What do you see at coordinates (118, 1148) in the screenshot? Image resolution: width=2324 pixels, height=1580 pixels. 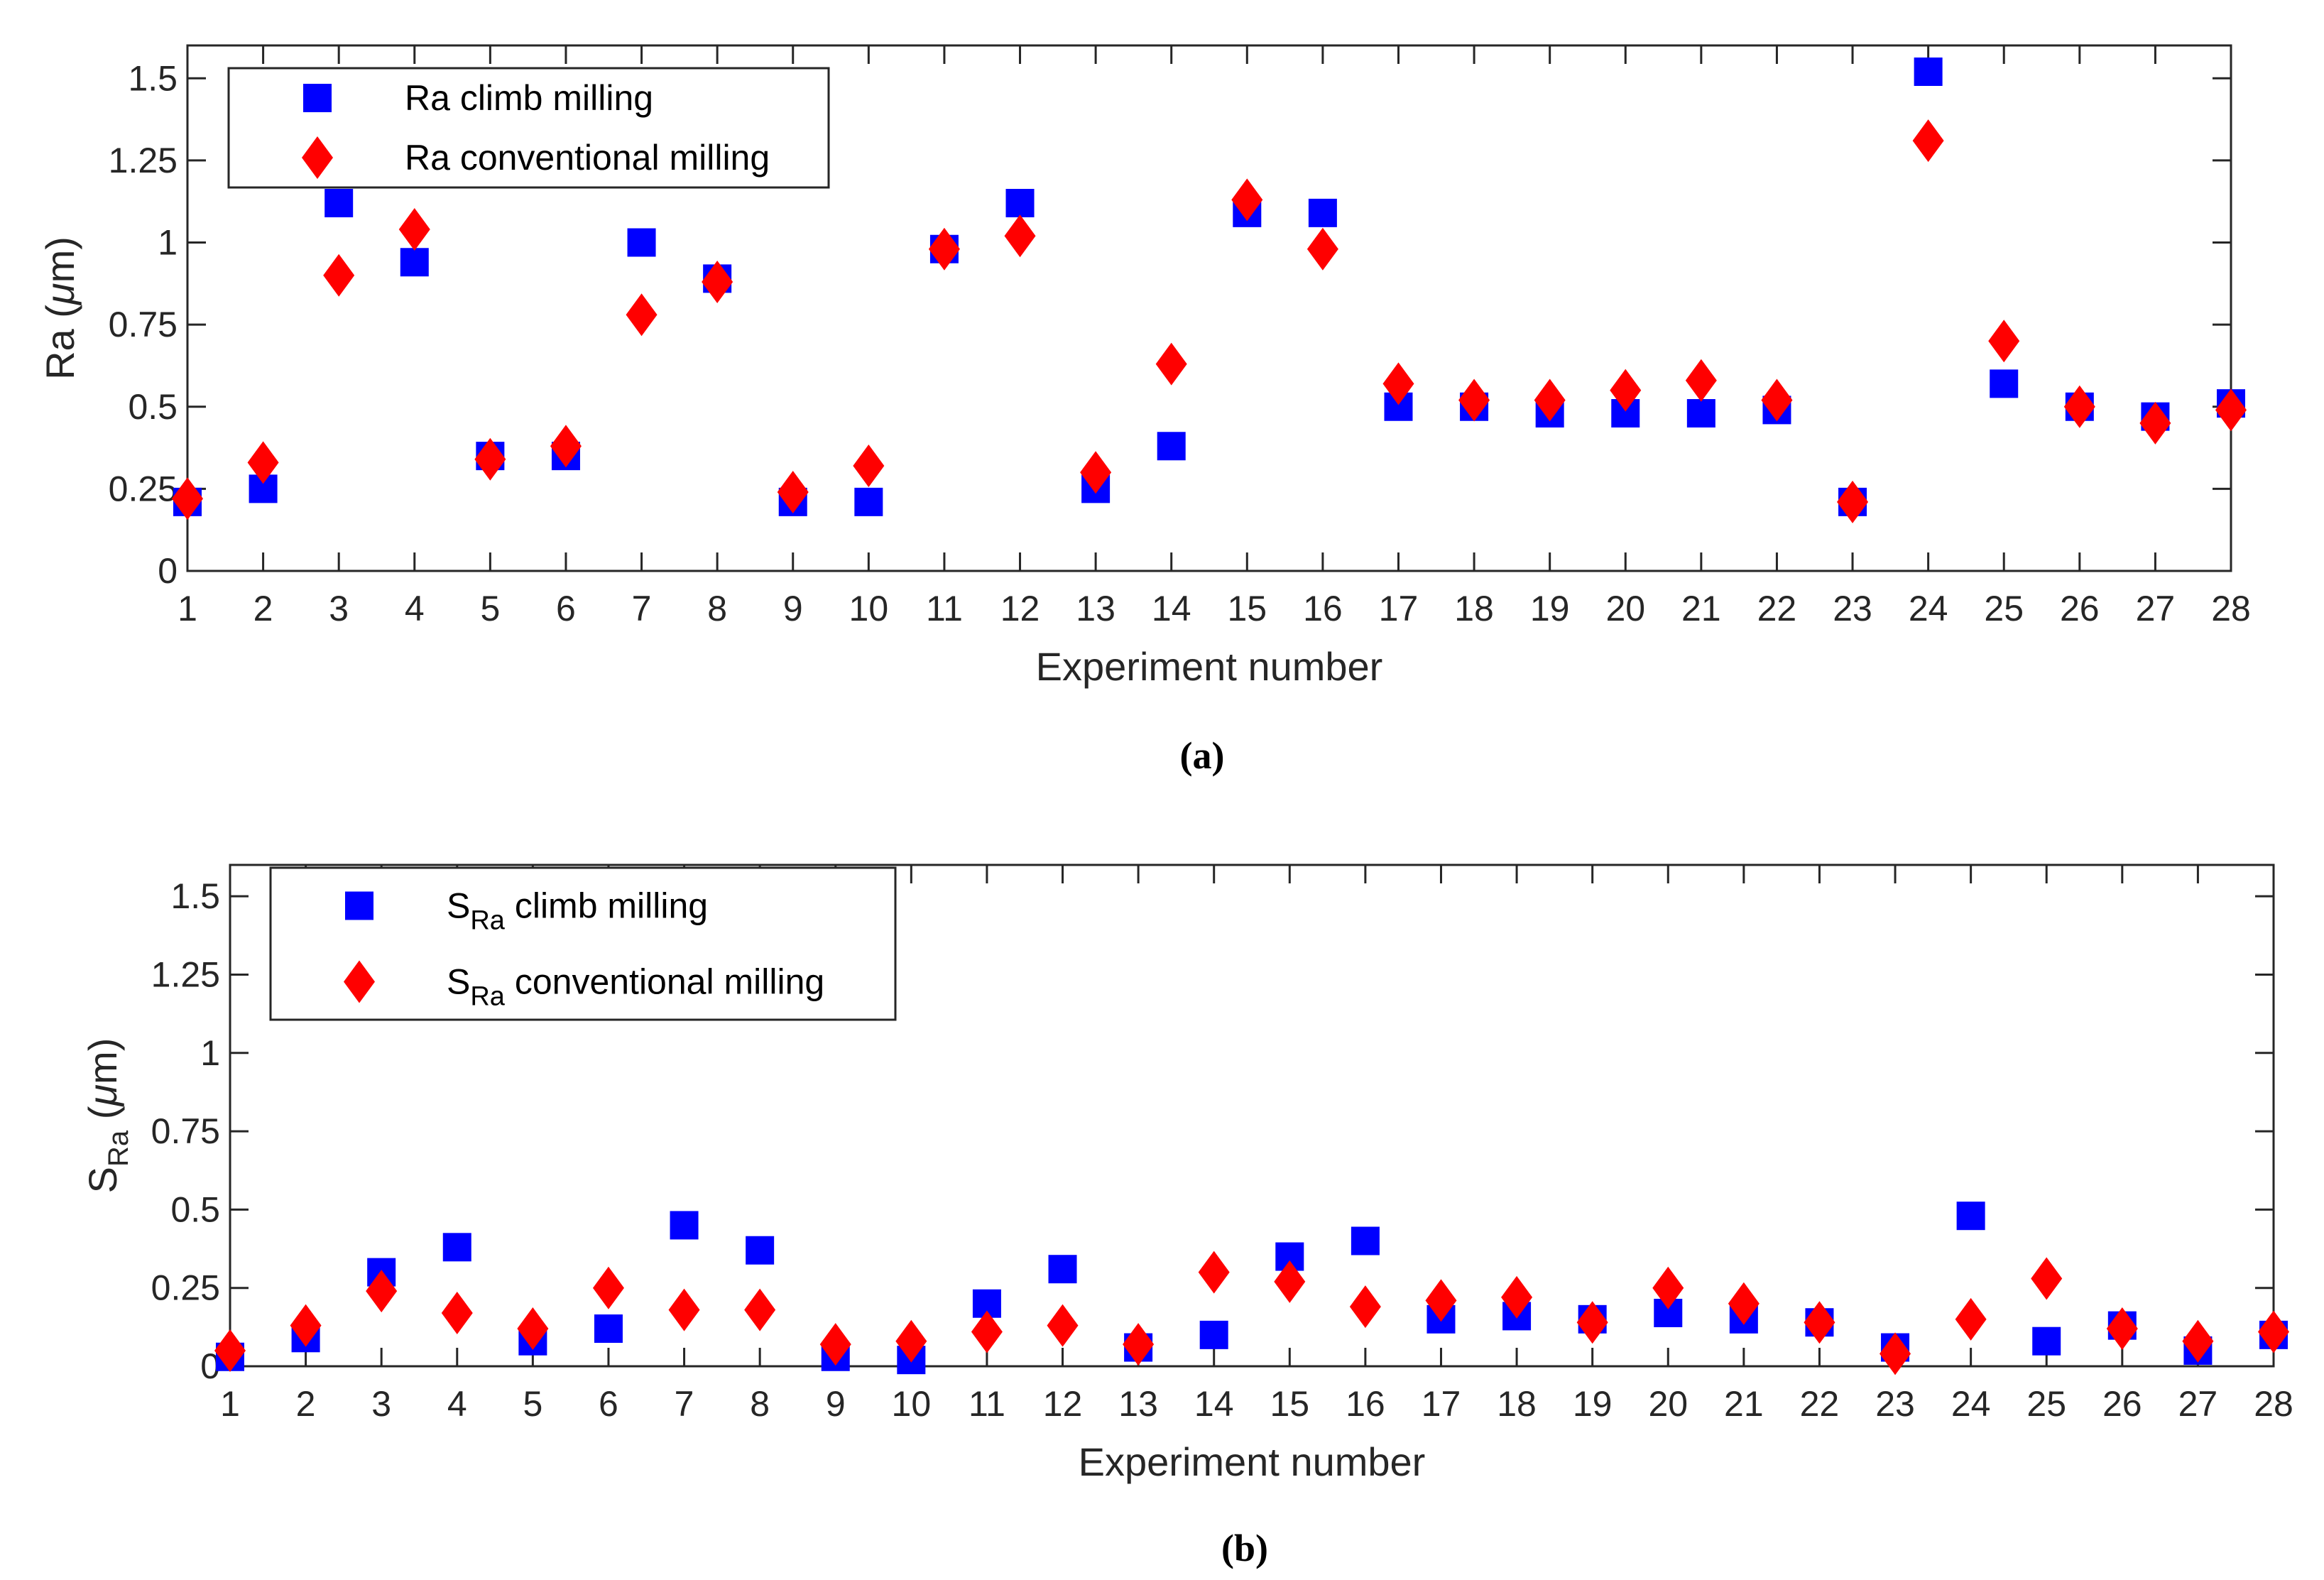 I see `y-axis-label-subscript: Ra` at bounding box center [118, 1148].